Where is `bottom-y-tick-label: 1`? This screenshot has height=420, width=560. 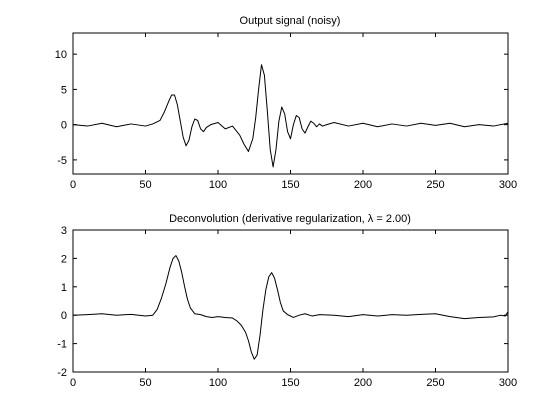 bottom-y-tick-label: 1 is located at coordinates (64, 288).